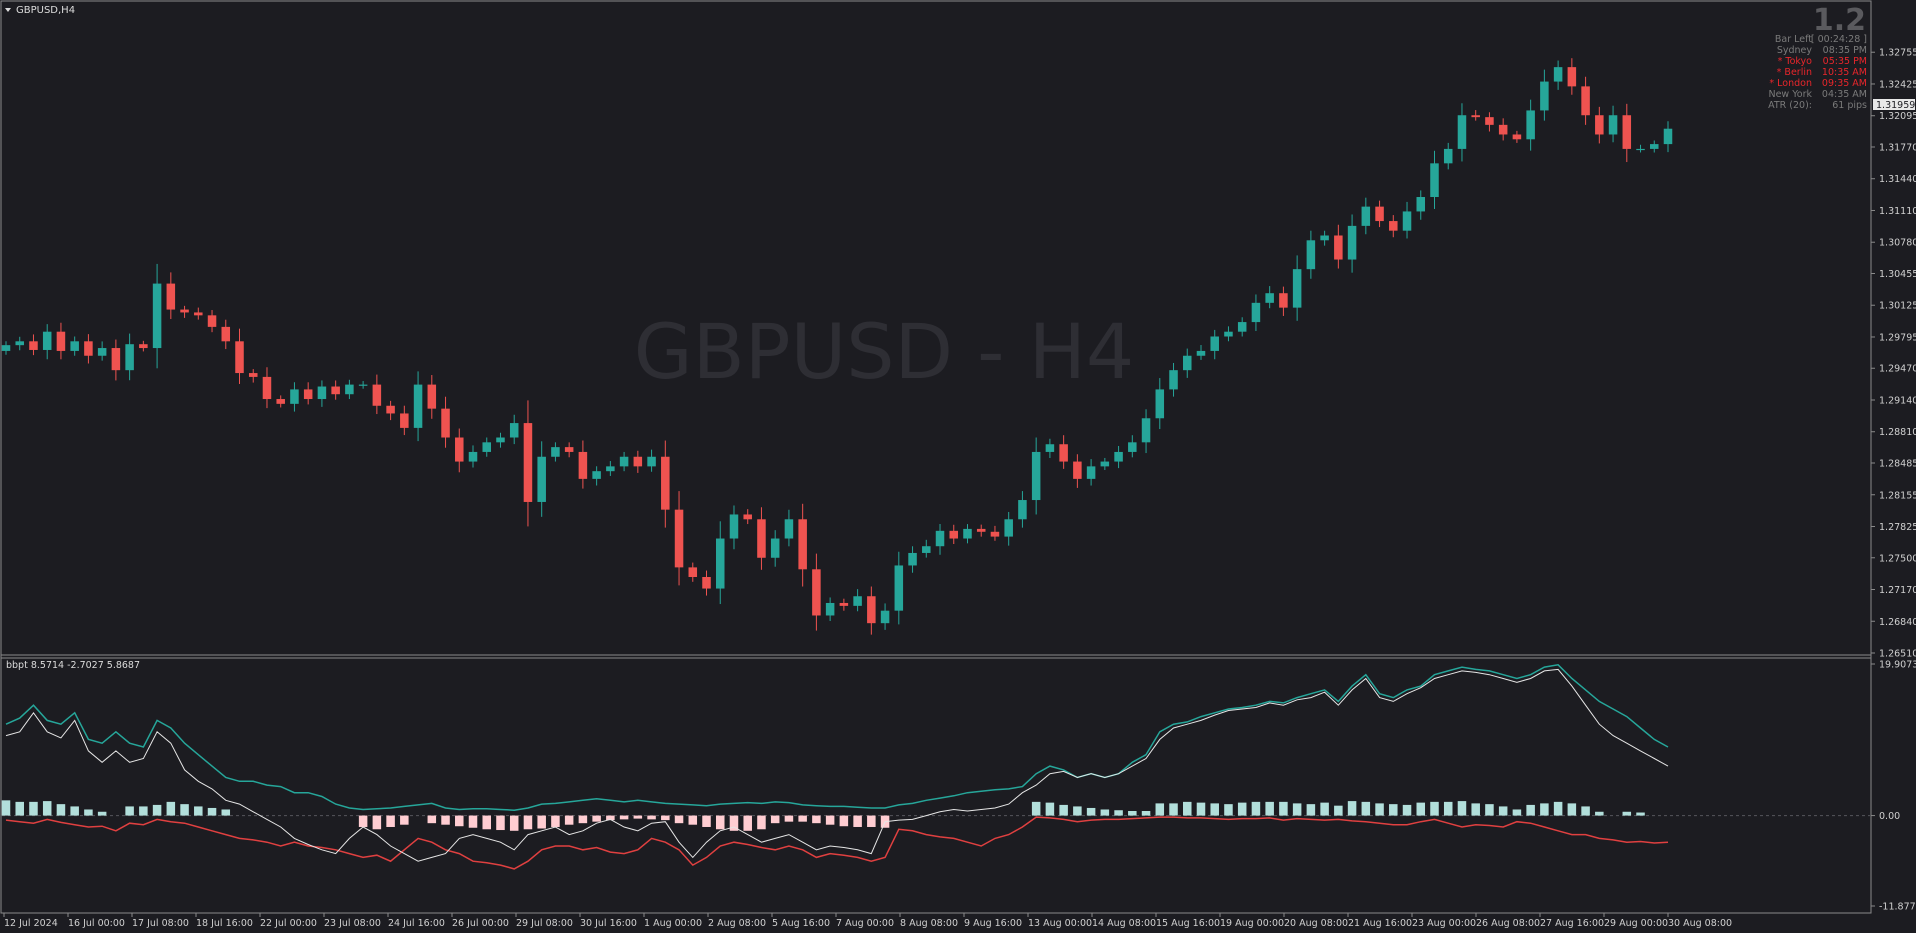 The height and width of the screenshot is (933, 1916). What do you see at coordinates (1700, 923) in the screenshot?
I see `time-tick-label: 30 Aug 08:00` at bounding box center [1700, 923].